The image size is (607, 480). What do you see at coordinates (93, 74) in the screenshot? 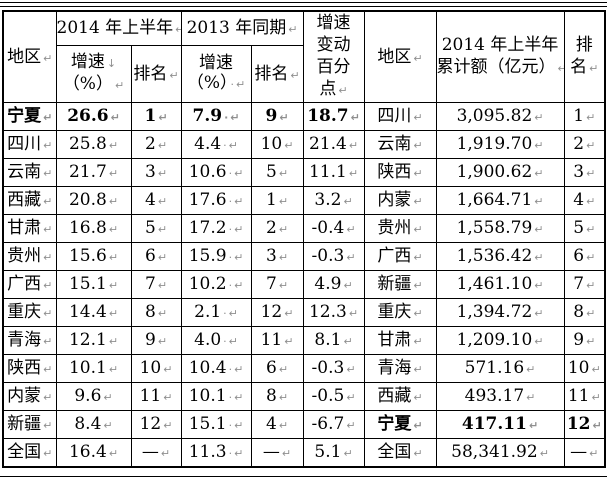
I see `header-growth-2014: 增速 ↓ （%） ↵` at bounding box center [93, 74].